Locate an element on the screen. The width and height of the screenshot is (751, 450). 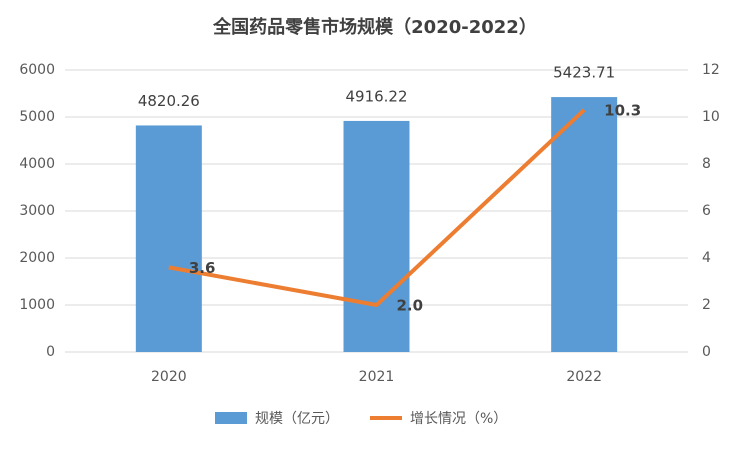
bar-value-label: 5423.71 is located at coordinates (584, 73).